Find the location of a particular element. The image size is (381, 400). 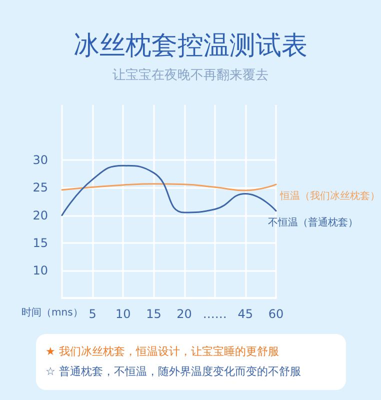

y-tick-label: 30 is located at coordinates (40, 160).